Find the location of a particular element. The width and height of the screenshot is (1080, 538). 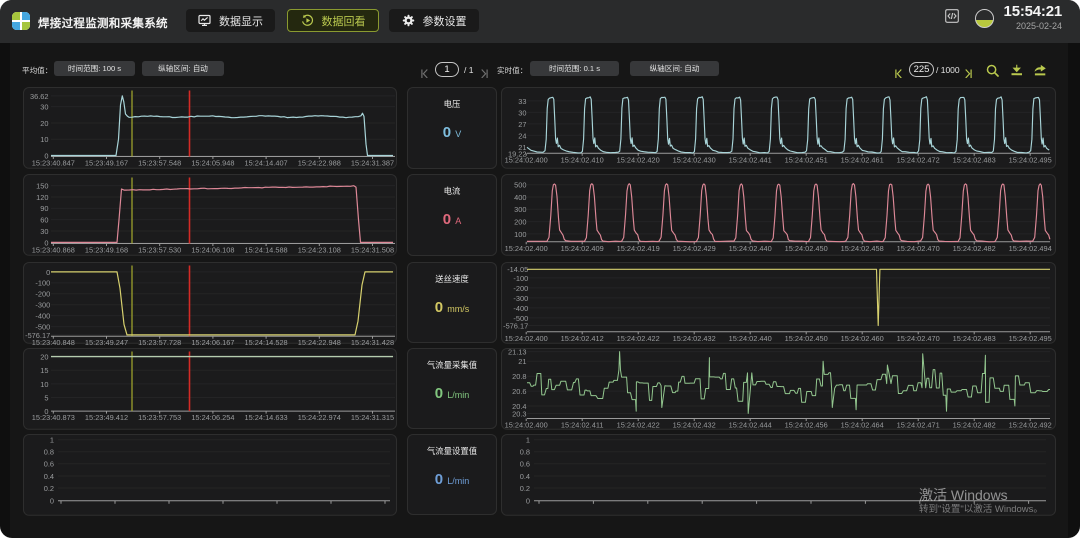

svg-text: 15:24:31.428 is located at coordinates (372, 341).